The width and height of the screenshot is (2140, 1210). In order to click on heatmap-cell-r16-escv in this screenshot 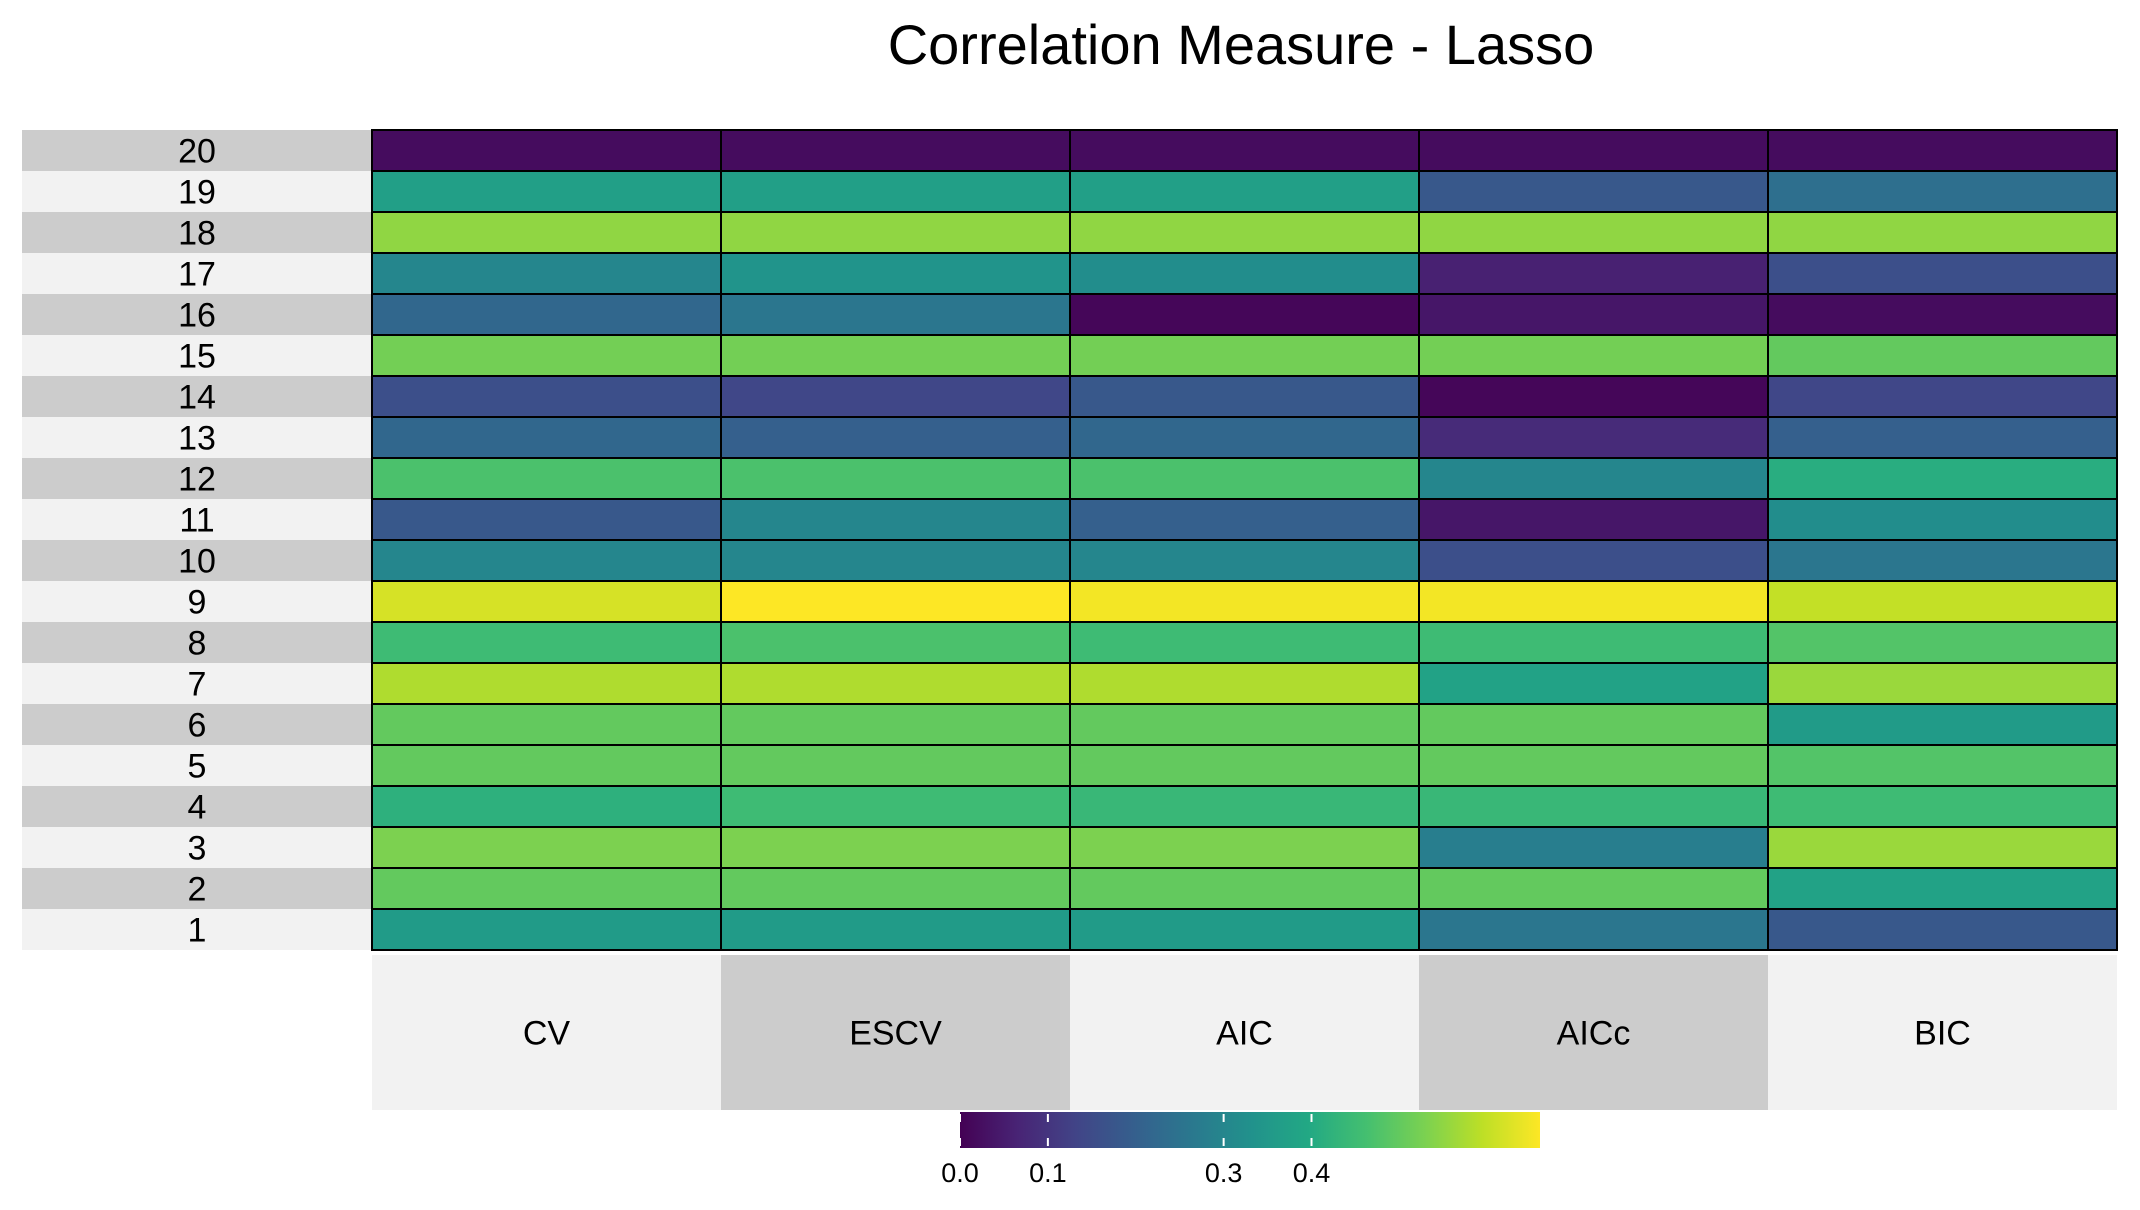, I will do `click(895, 314)`.